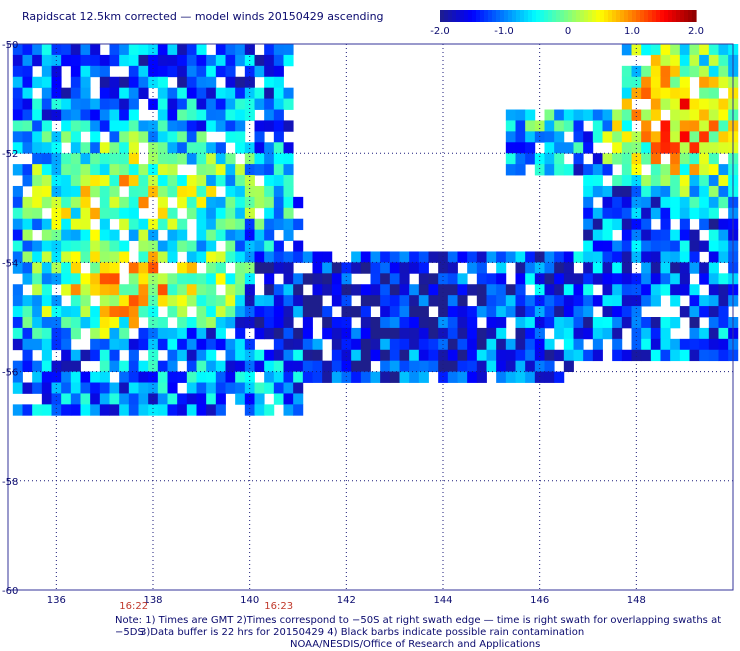  I want to click on colorbar-tick-label: 2.0, so click(696, 31).